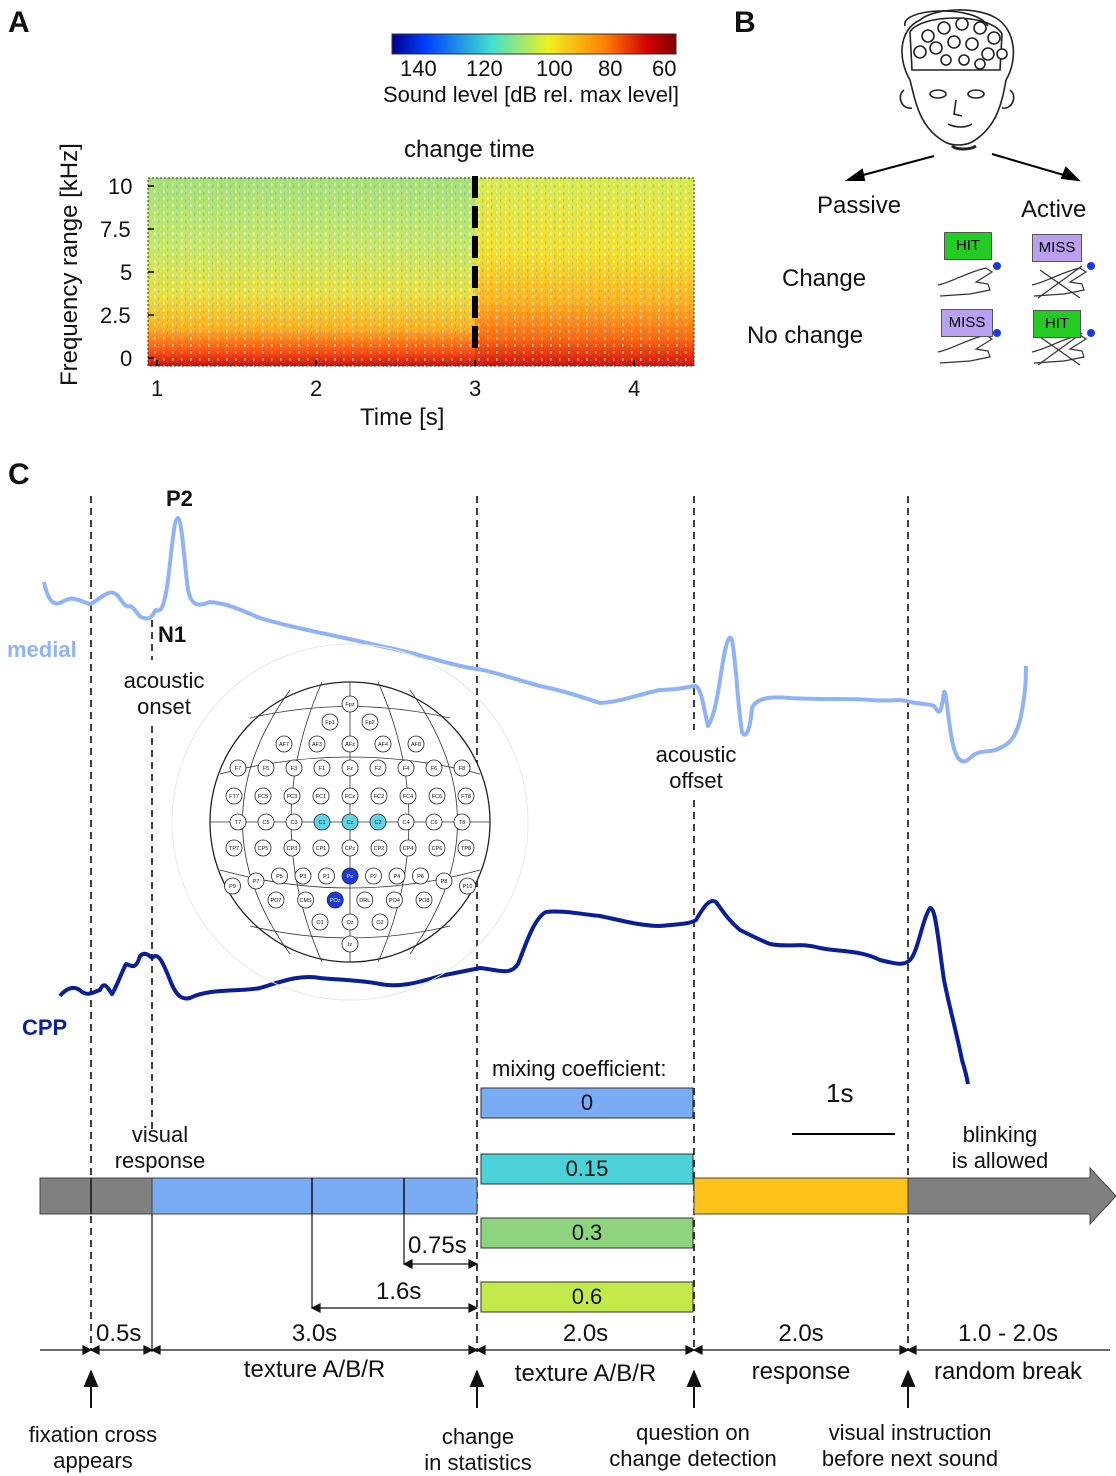 The height and width of the screenshot is (1476, 1116). I want to click on electrode-tp8, so click(466, 848).